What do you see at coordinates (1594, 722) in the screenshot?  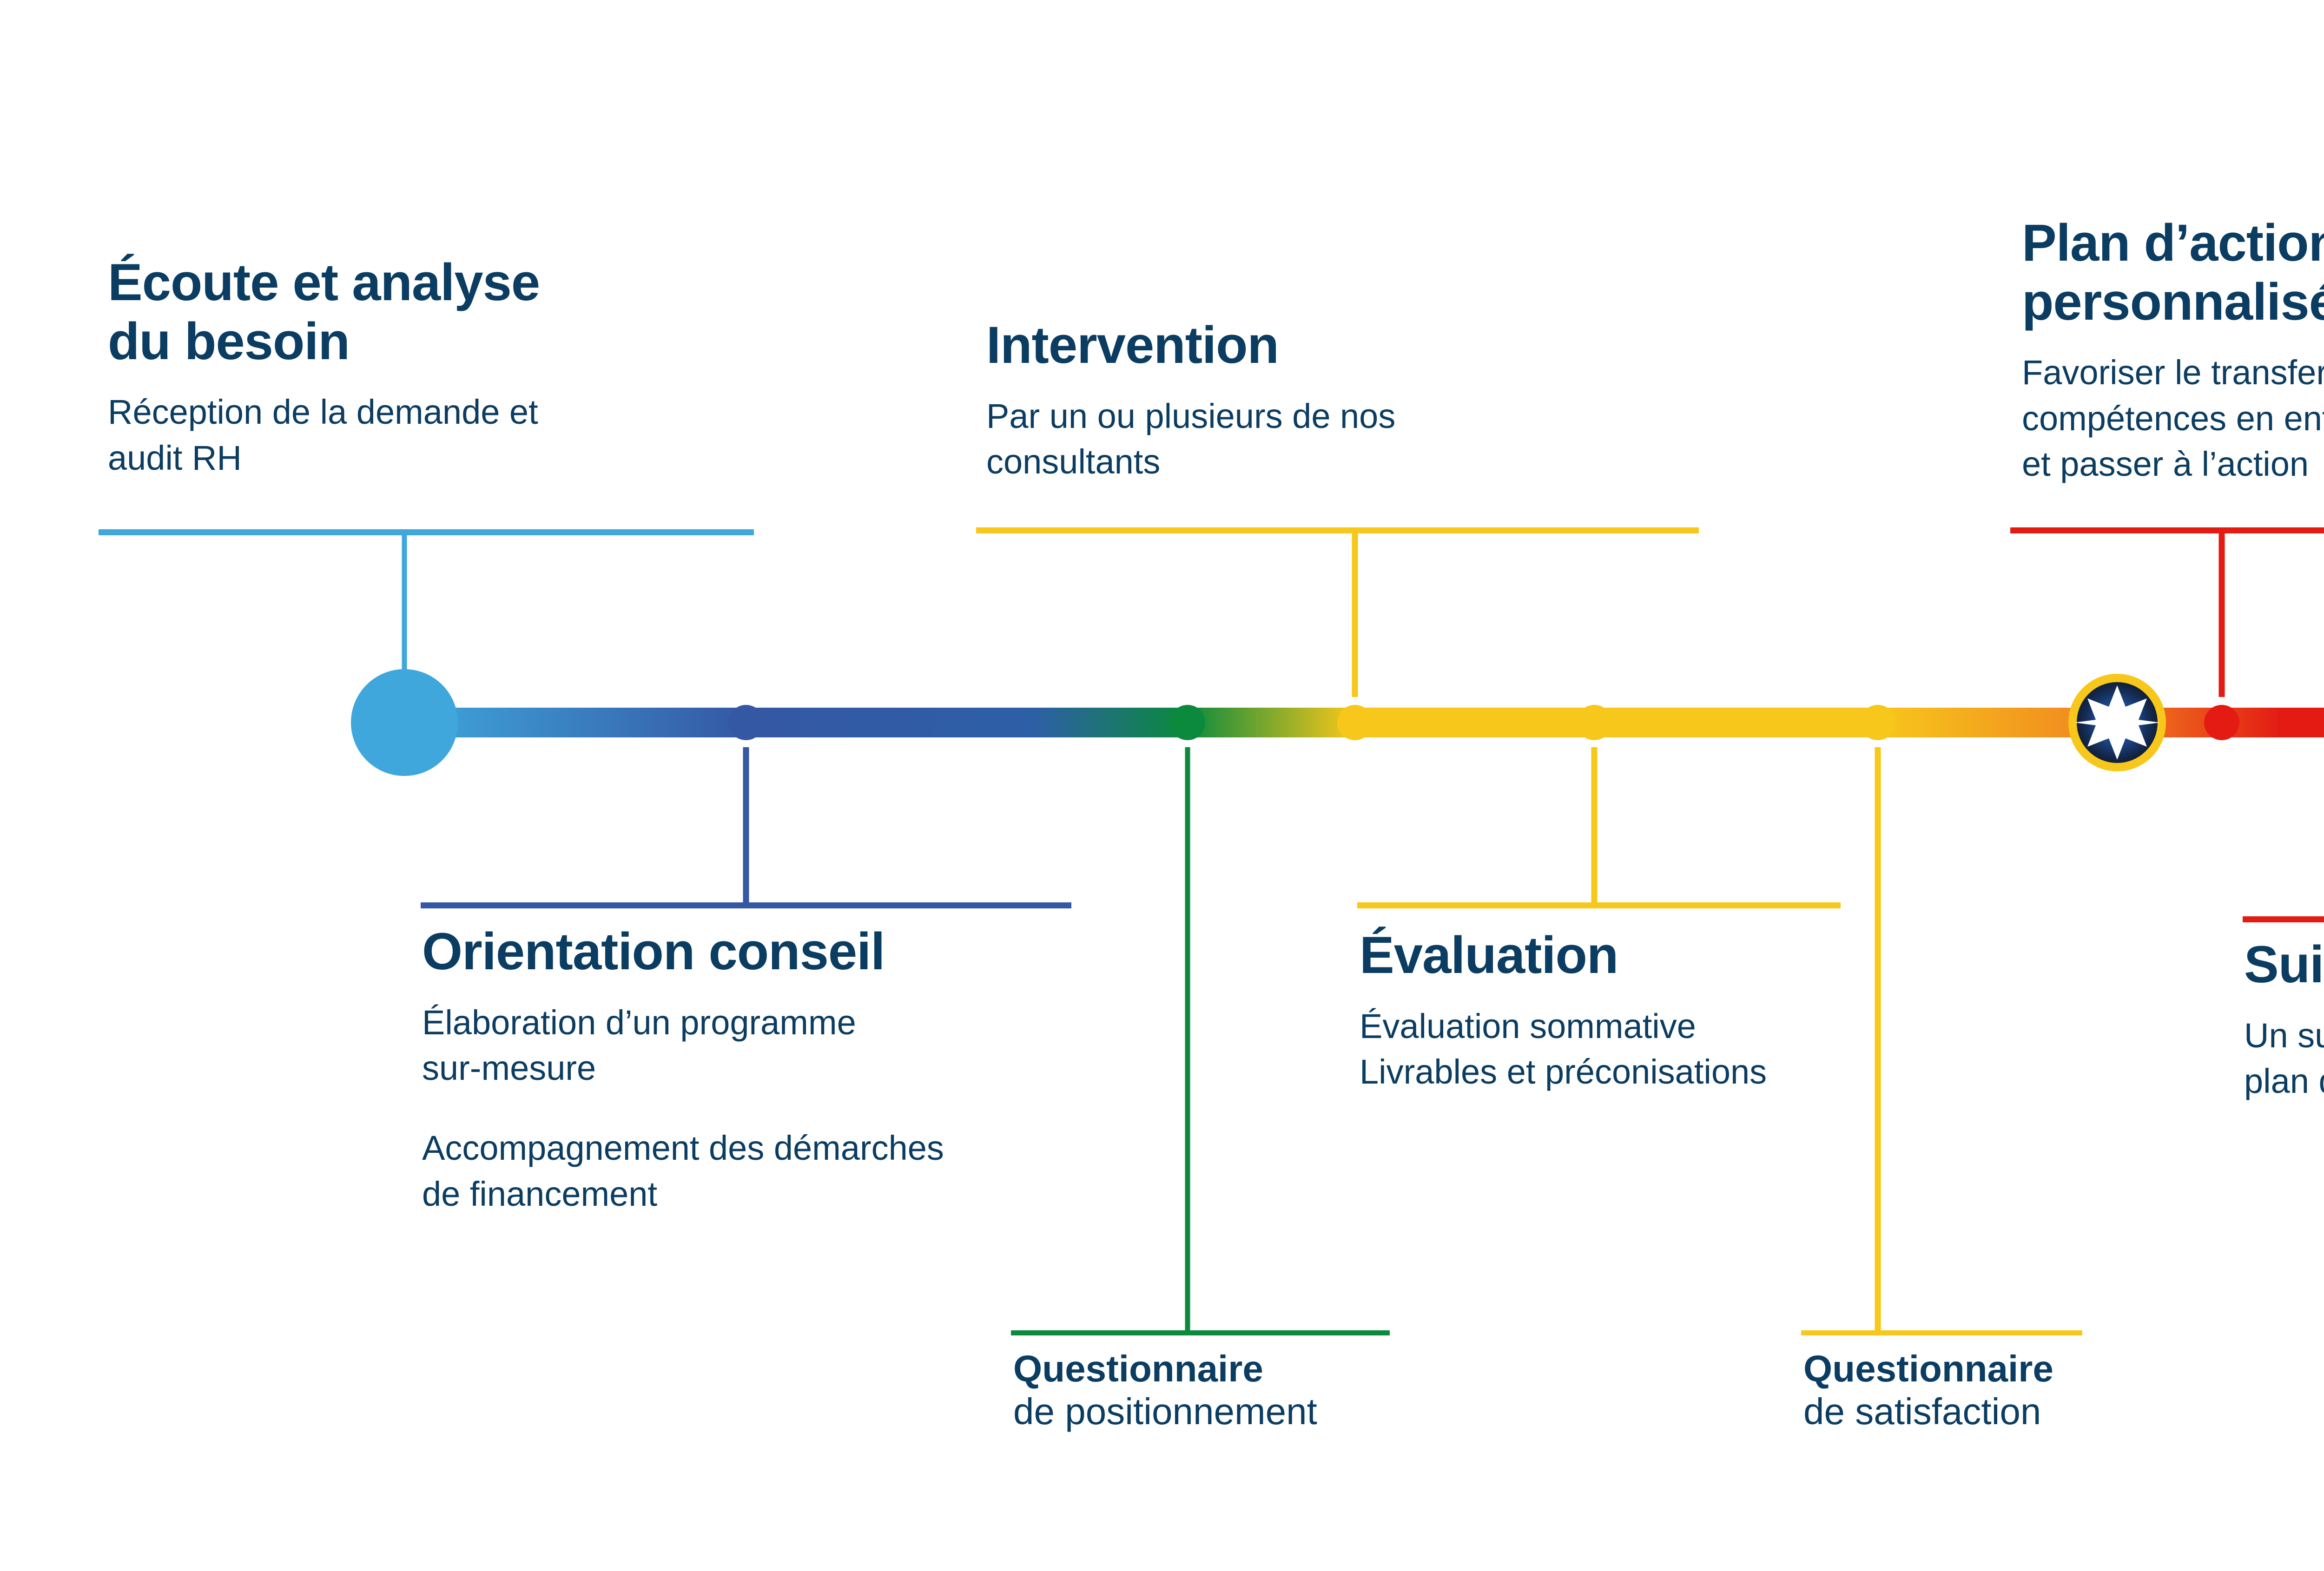 I see `marker-dot-evaluation` at bounding box center [1594, 722].